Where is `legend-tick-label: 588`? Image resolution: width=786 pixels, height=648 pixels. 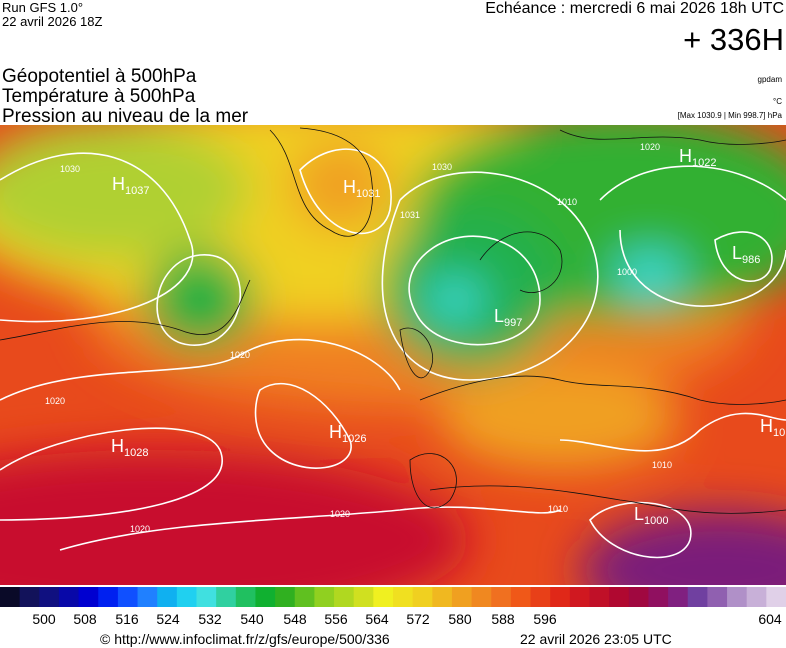
legend-tick-label: 588 is located at coordinates (503, 619).